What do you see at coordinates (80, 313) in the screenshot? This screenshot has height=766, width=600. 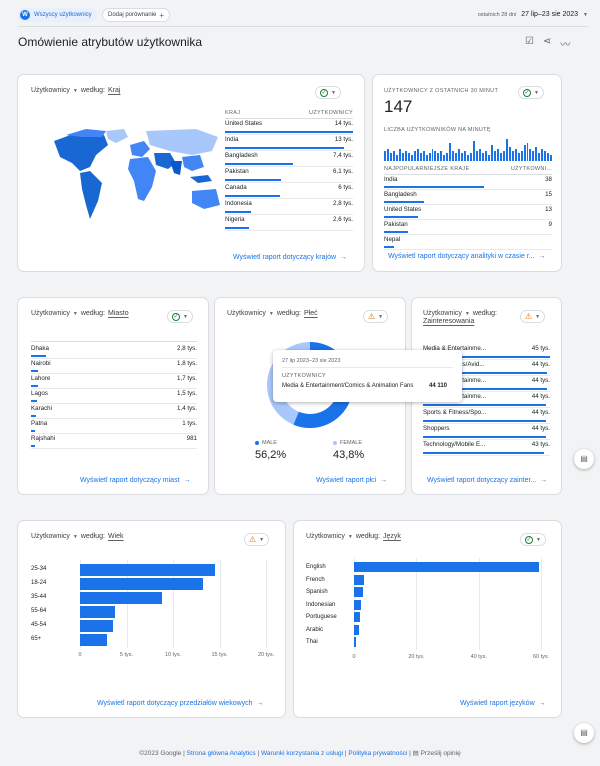 I see `city-card-title: Użytkownicy ▼ według: Miasto` at bounding box center [80, 313].